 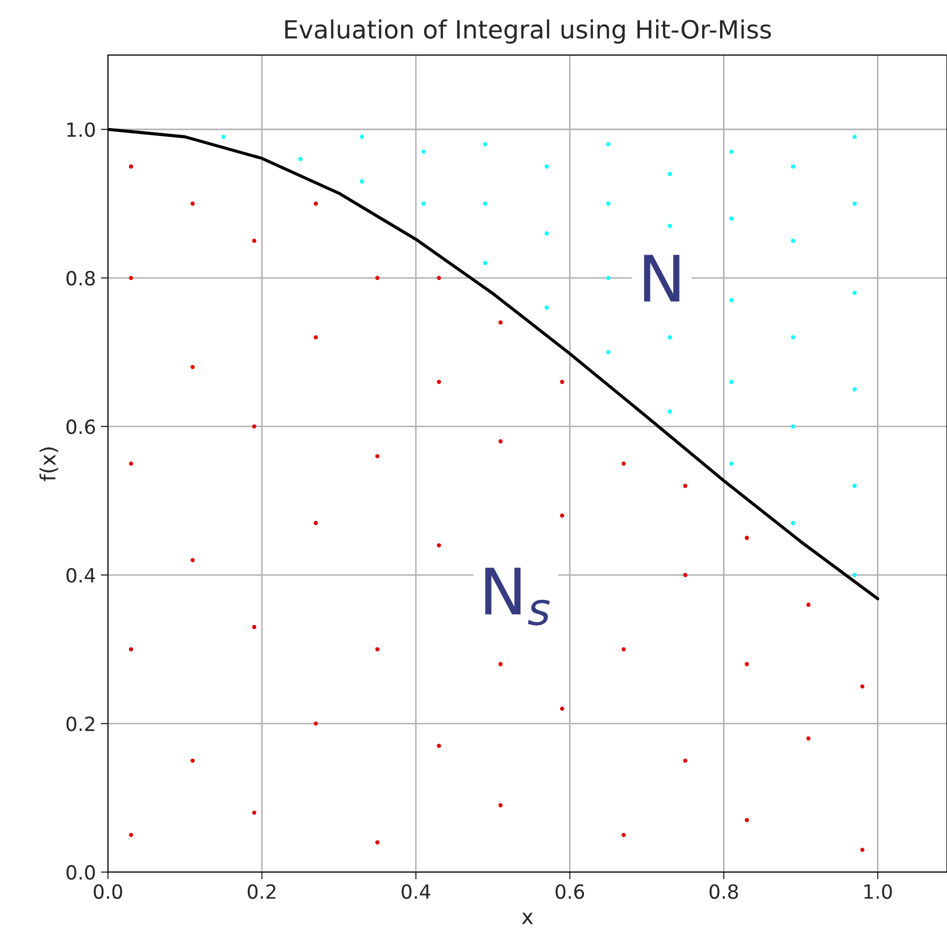 What do you see at coordinates (81, 575) in the screenshot?
I see `y-tick-label: 0.4` at bounding box center [81, 575].